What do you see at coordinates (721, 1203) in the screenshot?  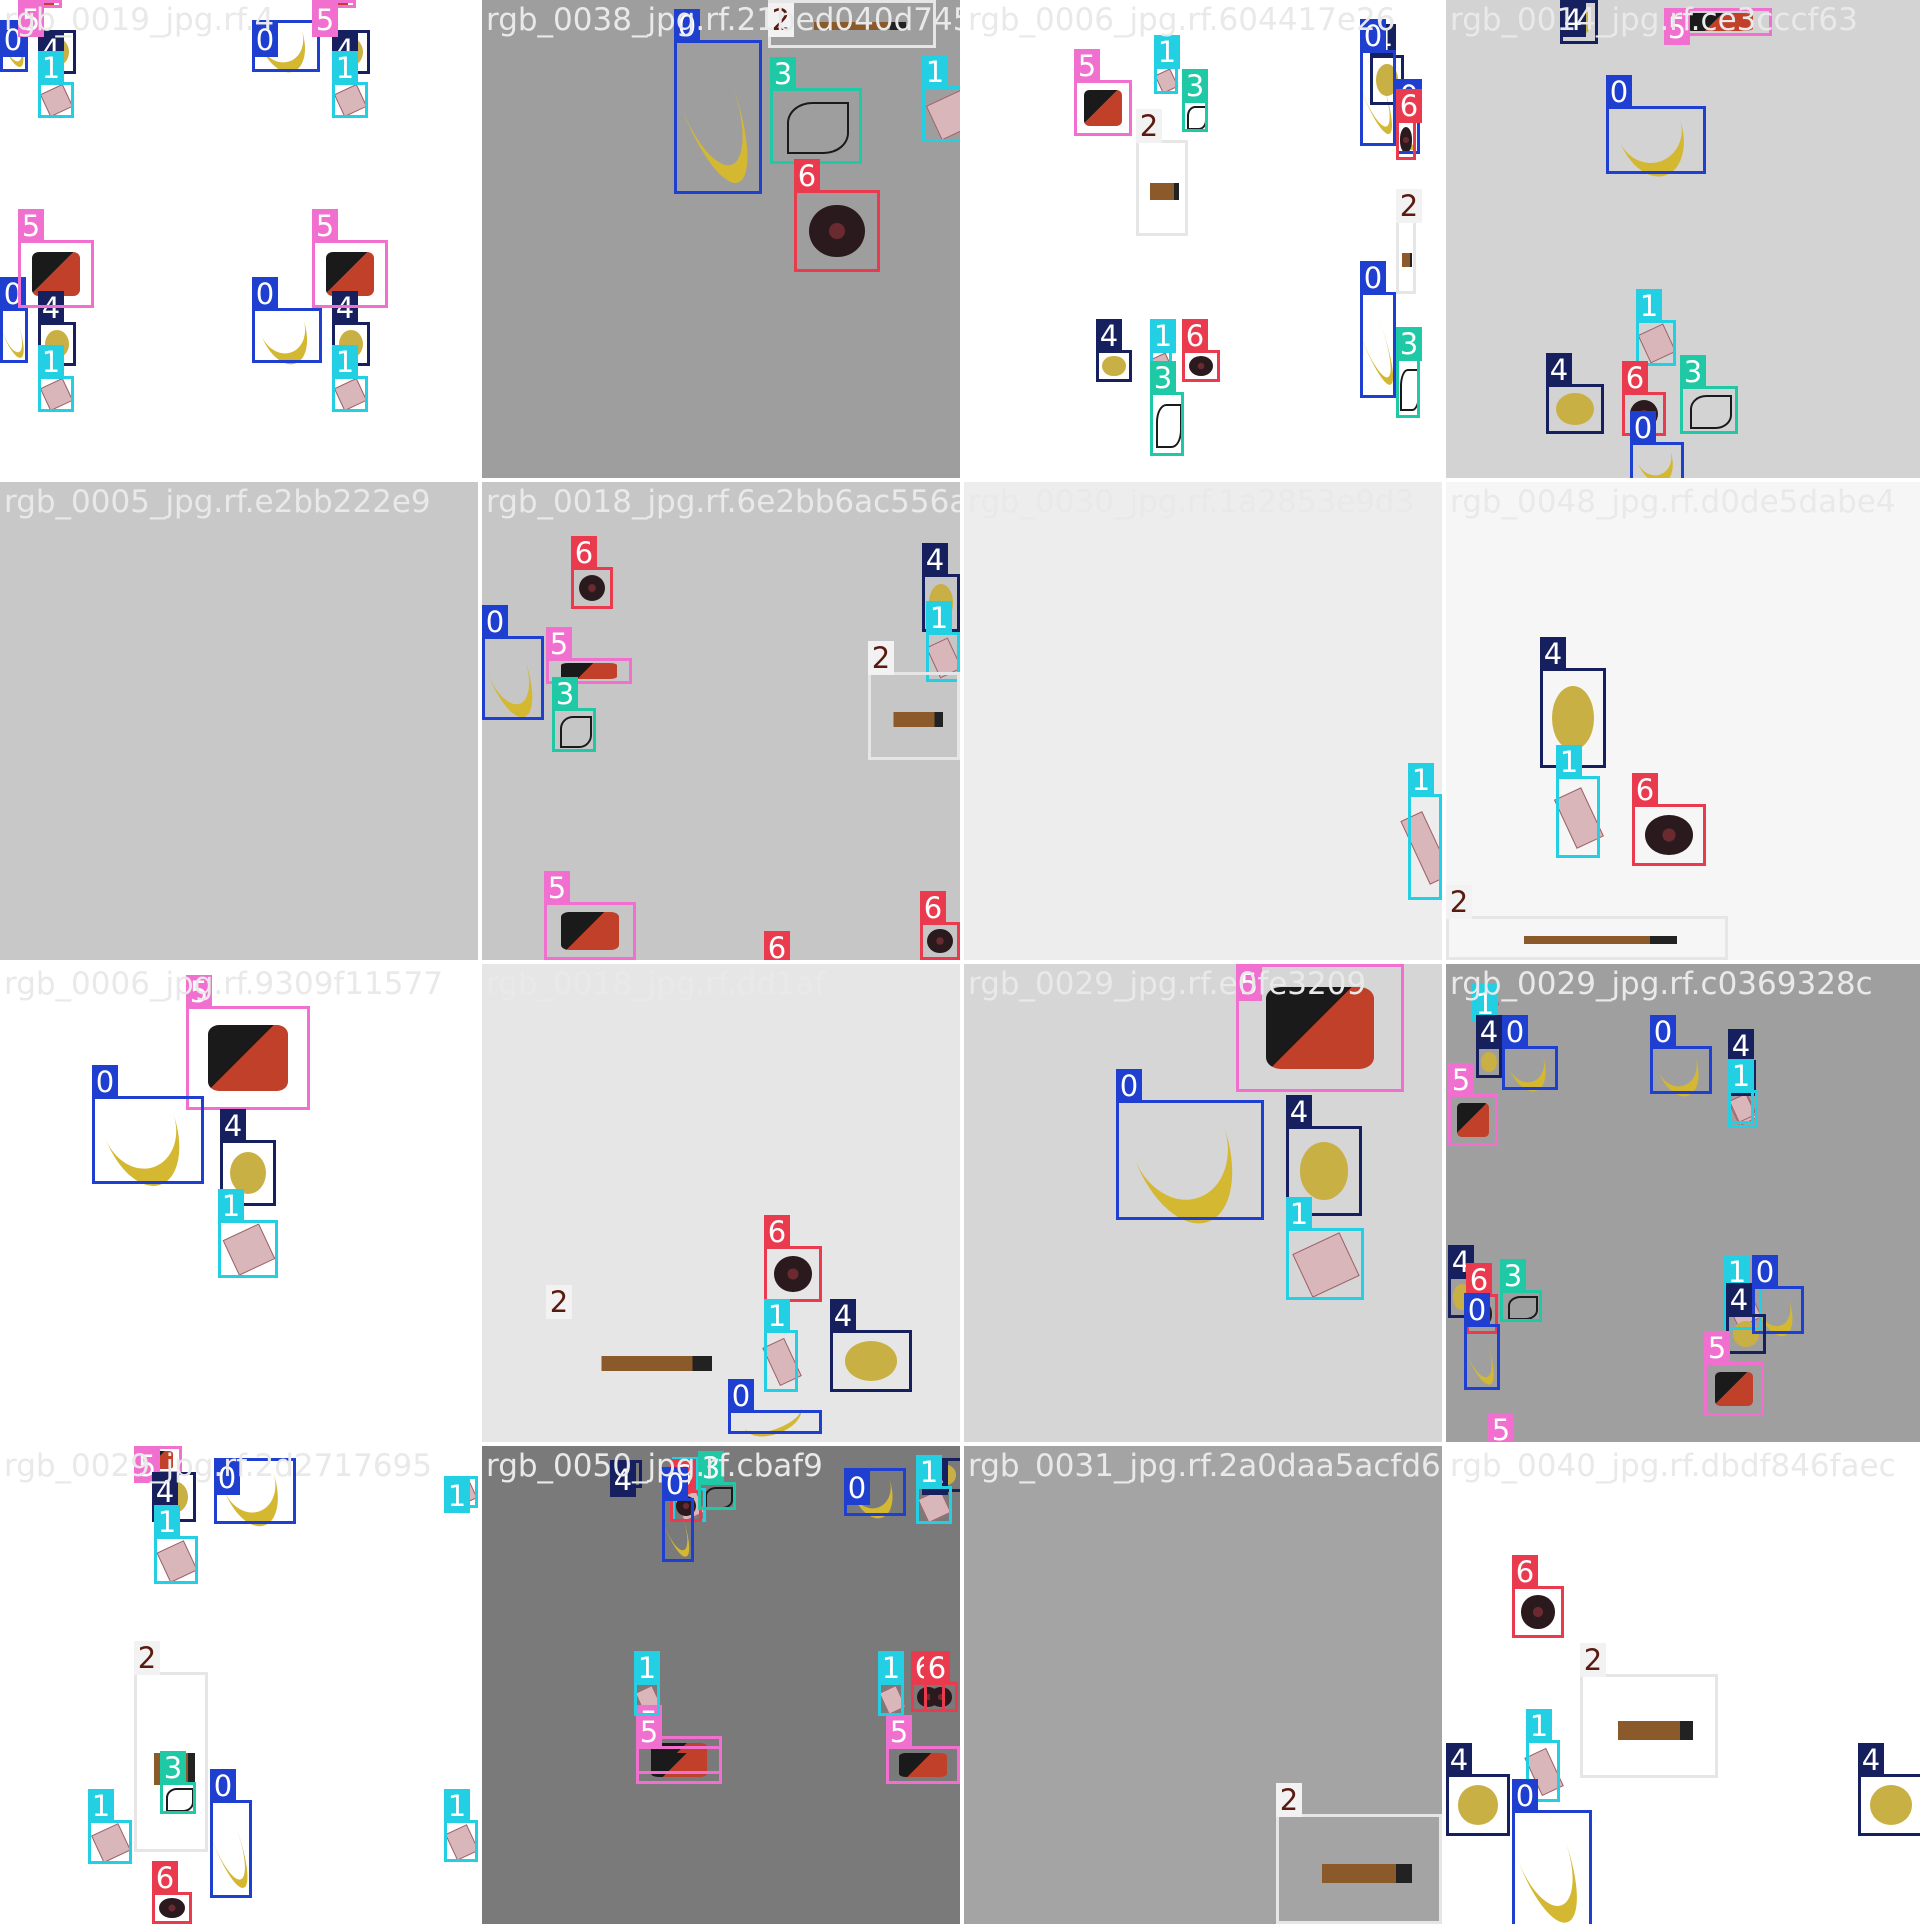 I see `mosaic-tile: rgb_0018_jpg.rf.dd1af 6 2 1 4 0` at bounding box center [721, 1203].